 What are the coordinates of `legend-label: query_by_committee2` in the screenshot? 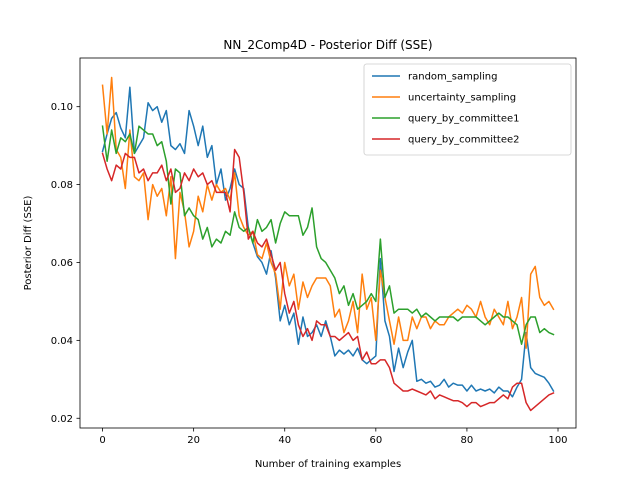 It's located at (464, 140).